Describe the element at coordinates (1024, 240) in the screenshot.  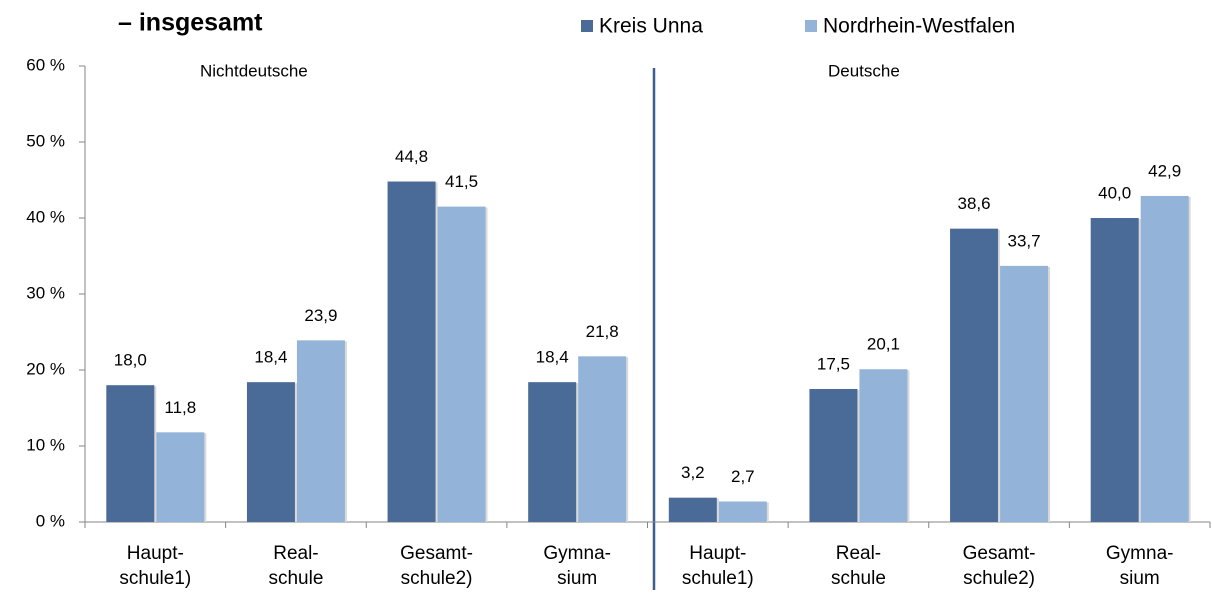
I see `value-label: 33,7` at that location.